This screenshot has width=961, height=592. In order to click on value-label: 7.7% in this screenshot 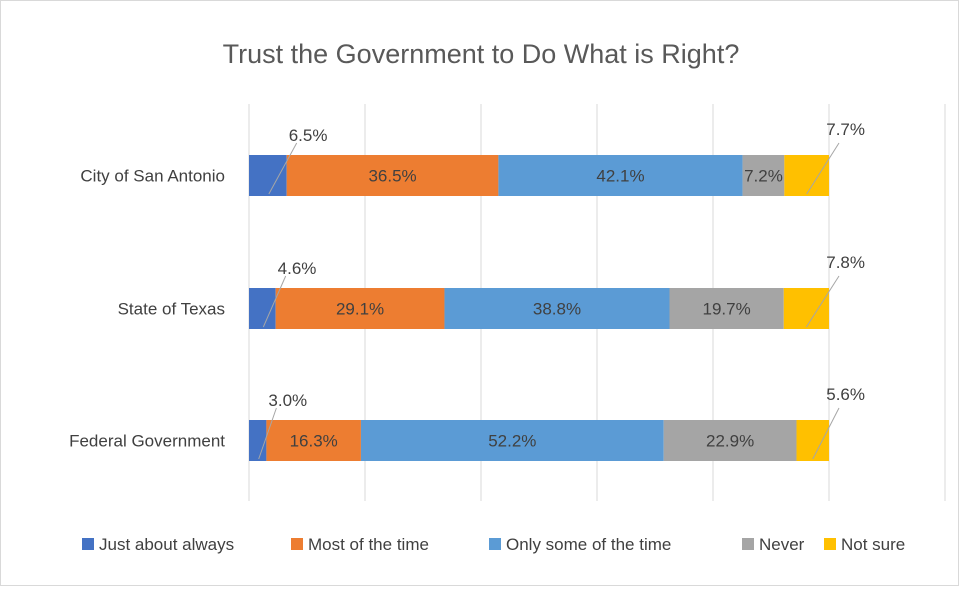, I will do `click(845, 129)`.